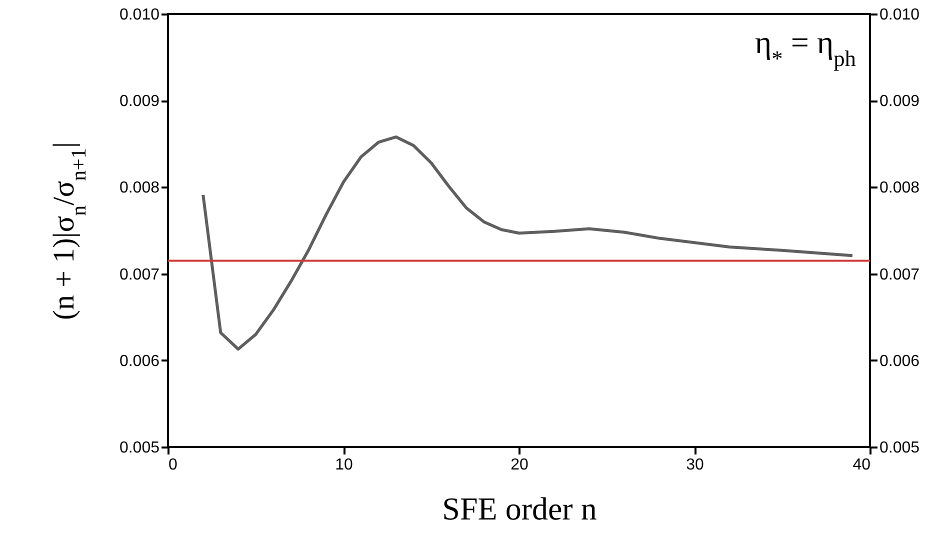  What do you see at coordinates (695, 465) in the screenshot?
I see `x-tick-label: 30` at bounding box center [695, 465].